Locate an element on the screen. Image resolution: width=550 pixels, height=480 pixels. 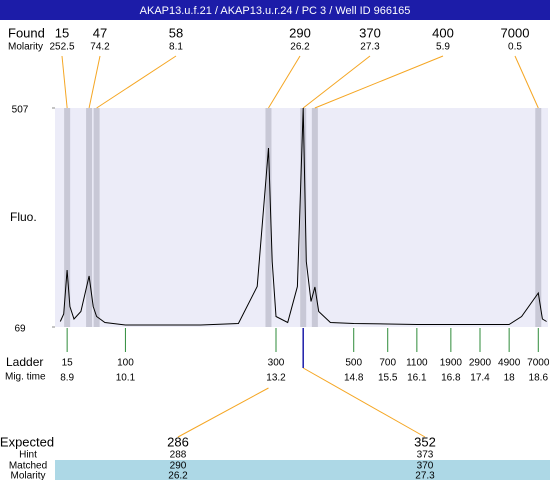
ladder-size: 100 is located at coordinates (125, 363).